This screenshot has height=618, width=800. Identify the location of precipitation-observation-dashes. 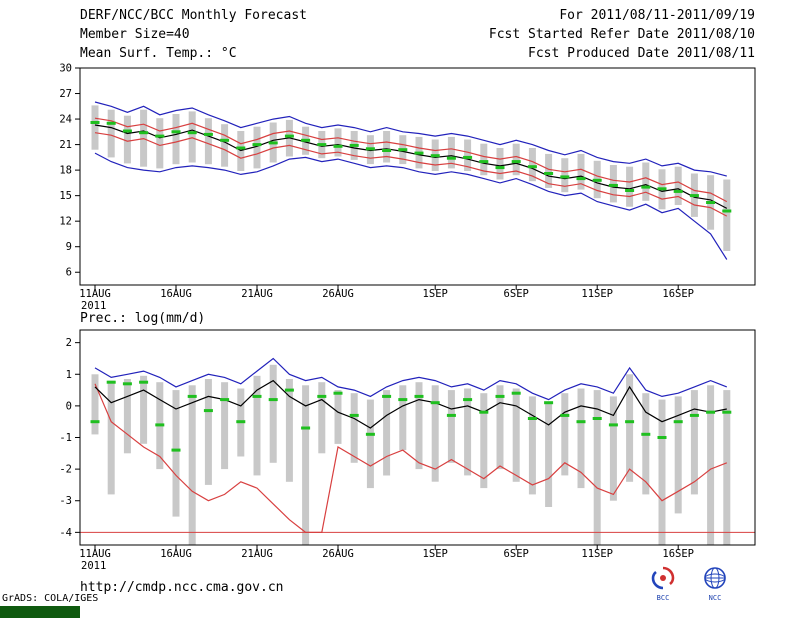
(411, 416).